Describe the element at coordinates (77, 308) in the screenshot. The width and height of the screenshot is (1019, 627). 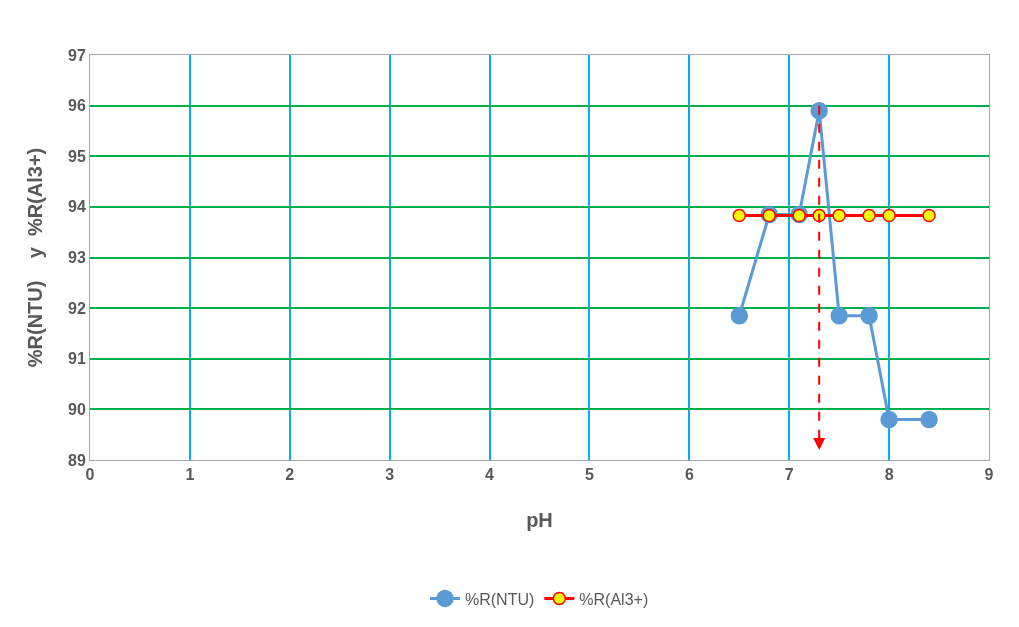
I see `y-tick-label: 92` at that location.